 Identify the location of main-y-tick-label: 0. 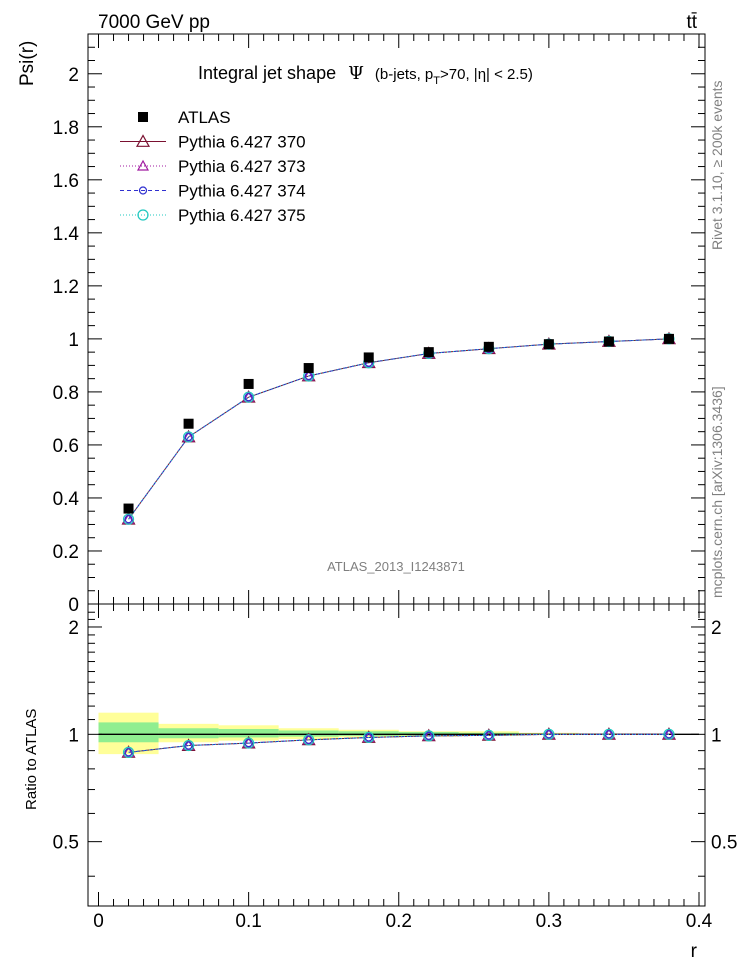
(73, 605).